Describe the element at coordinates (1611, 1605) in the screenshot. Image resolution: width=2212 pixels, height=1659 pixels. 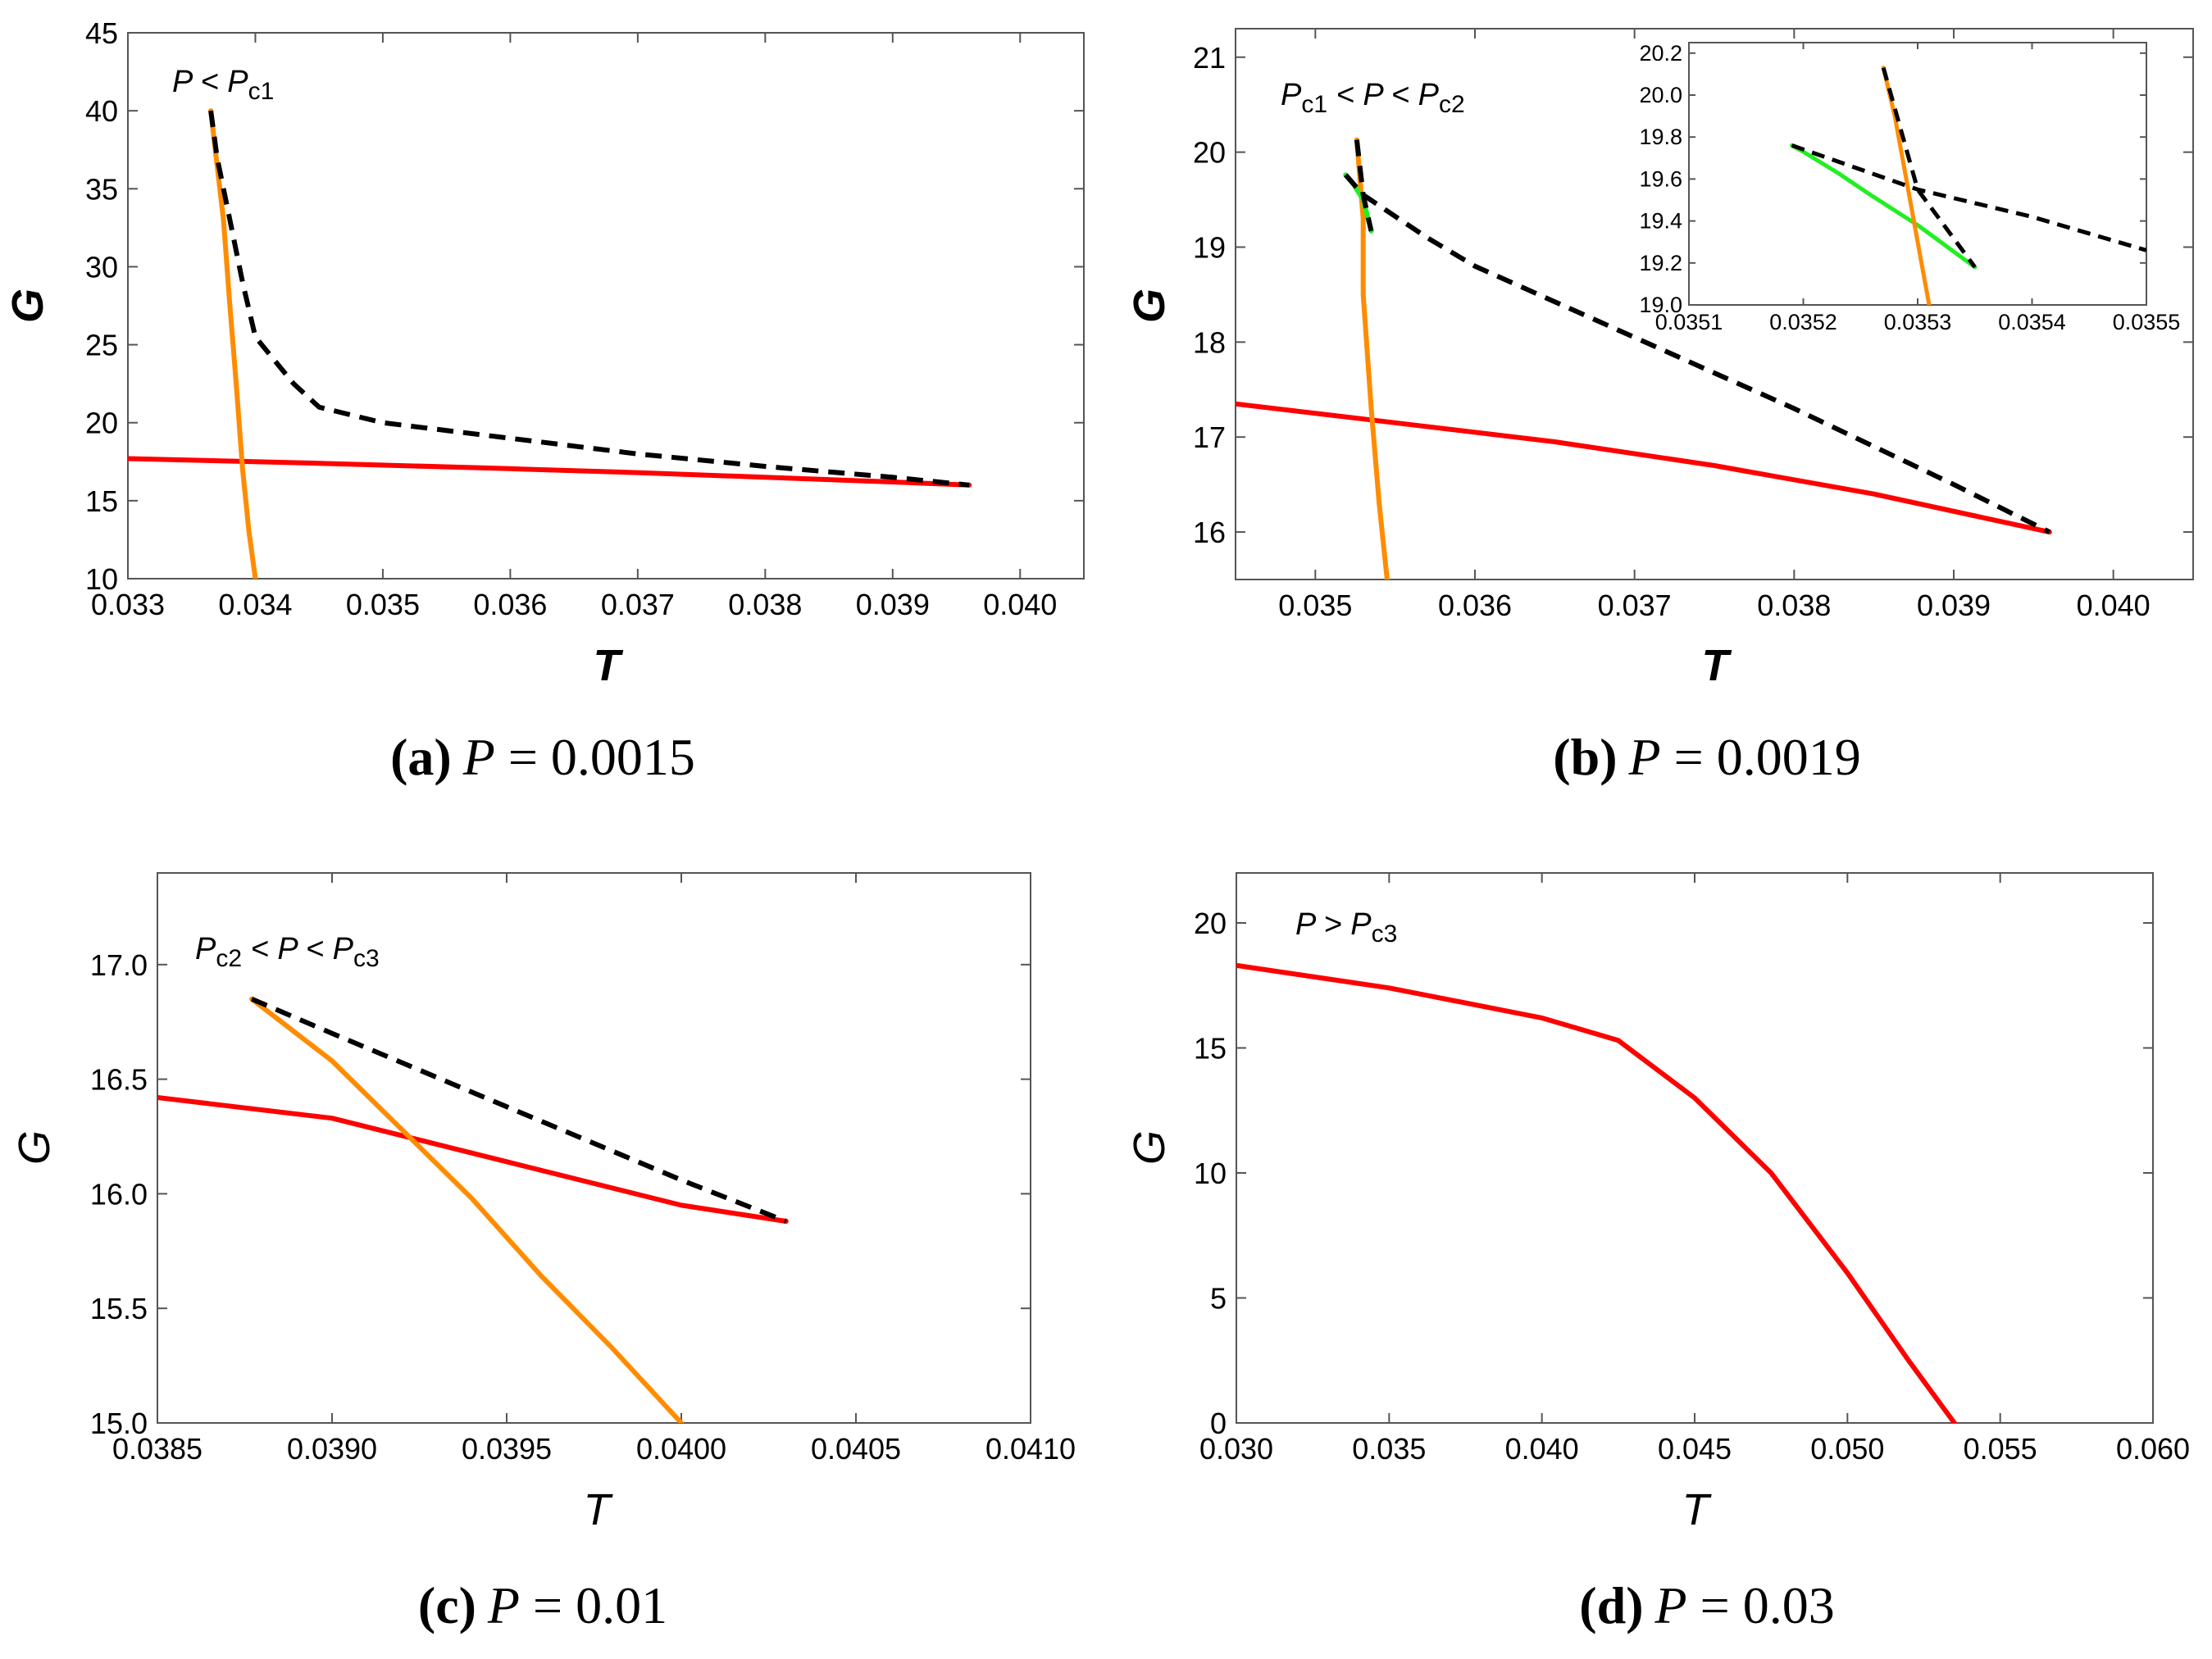
I see `caption-label: (d)` at that location.